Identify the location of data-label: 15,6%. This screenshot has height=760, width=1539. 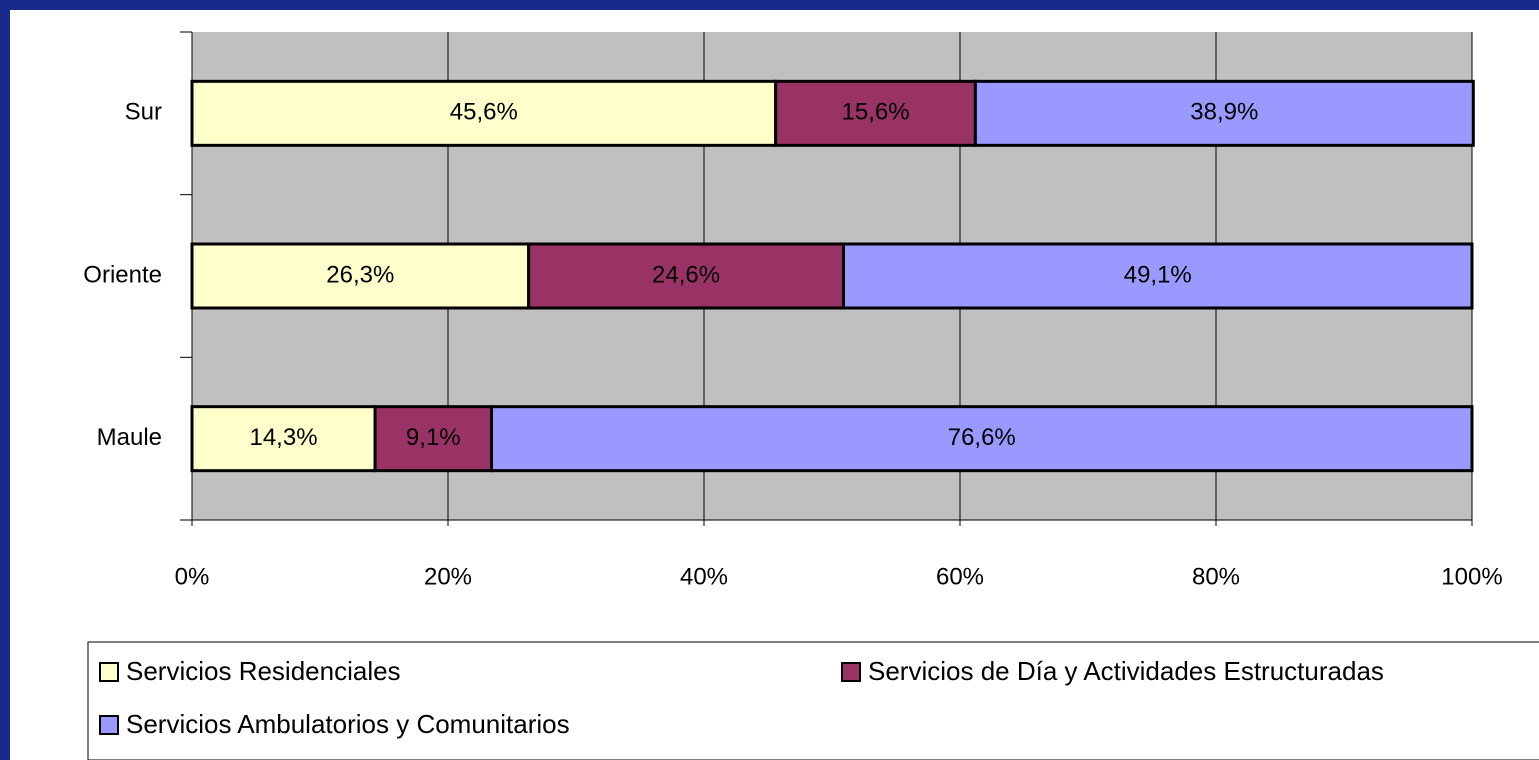
(875, 112).